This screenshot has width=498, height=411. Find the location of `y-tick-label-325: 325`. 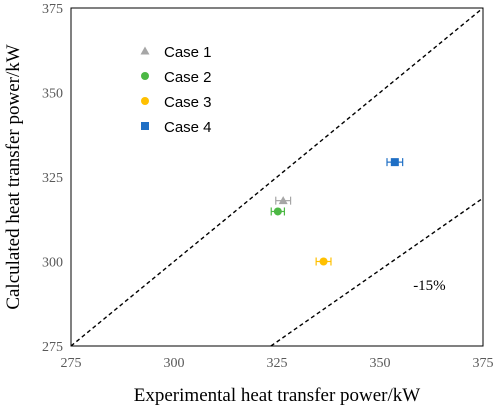

y-tick-label-325: 325 is located at coordinates (52, 178).